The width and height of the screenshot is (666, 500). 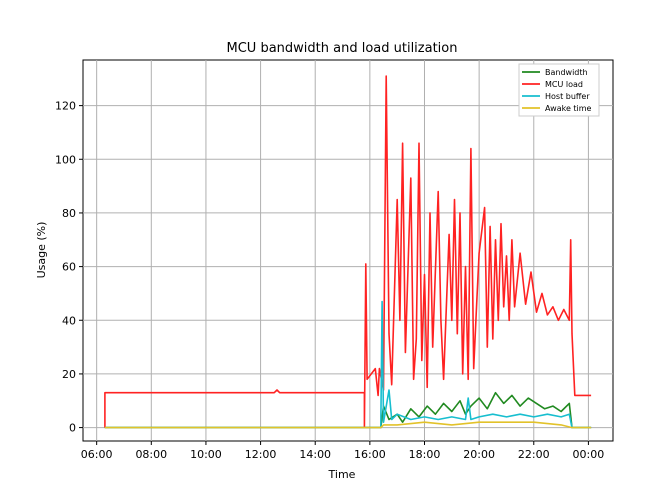 I want to click on y-axis-label: Usage (%), so click(x=41, y=250).